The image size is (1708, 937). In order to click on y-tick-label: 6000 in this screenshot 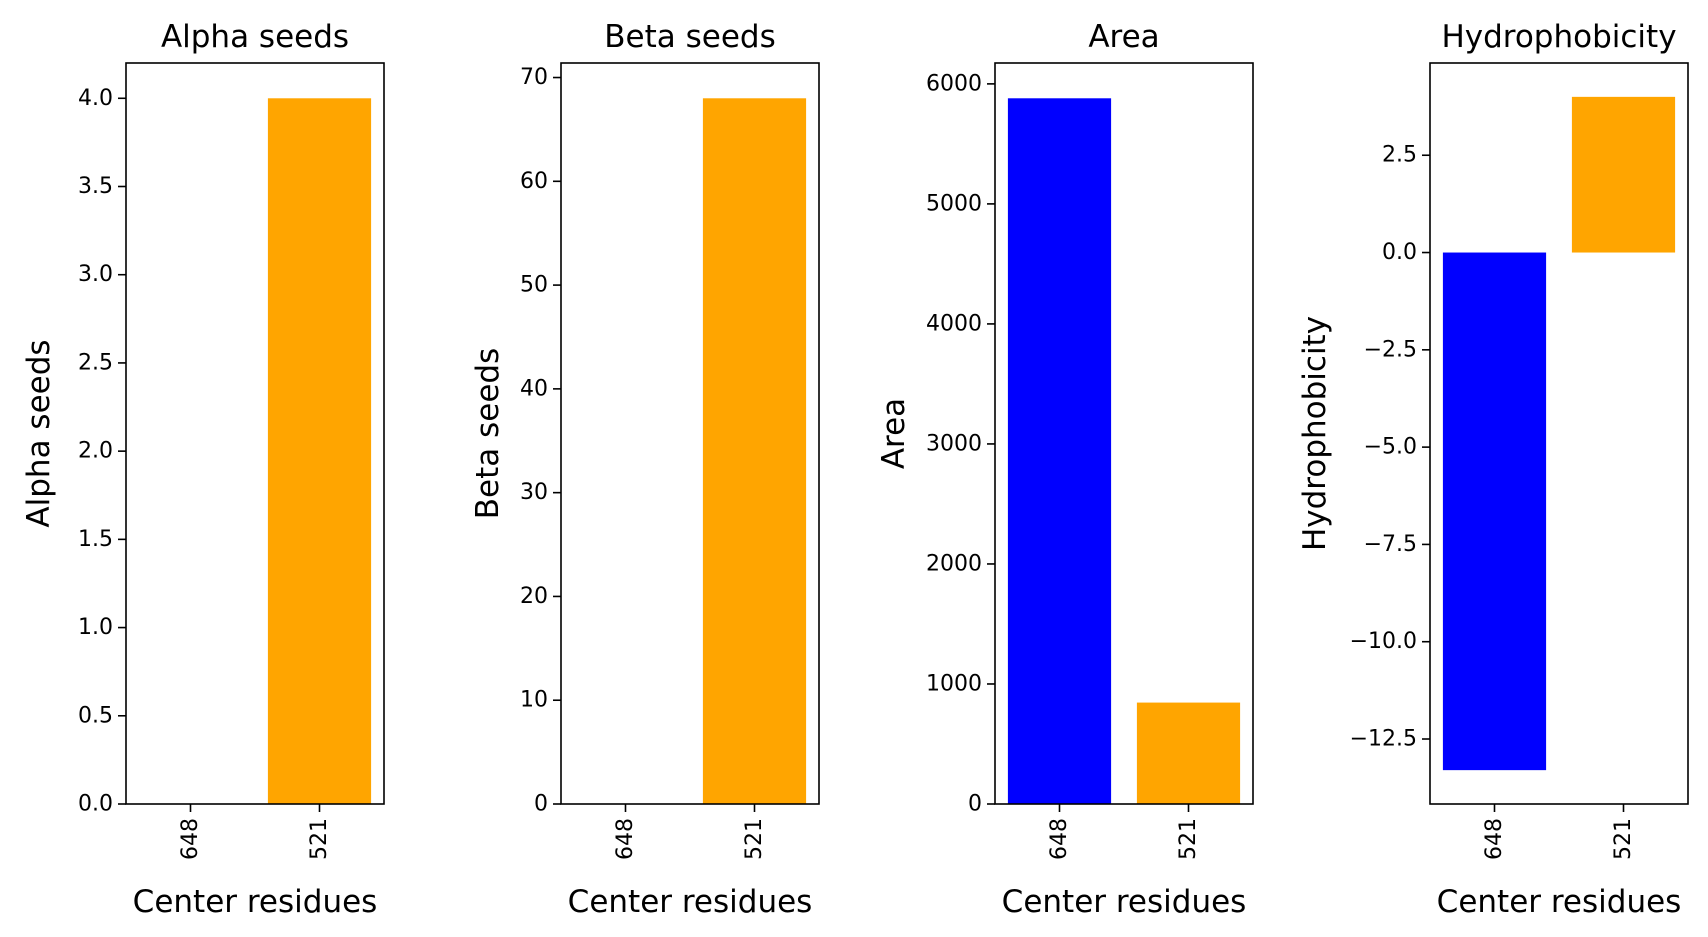, I will do `click(954, 83)`.